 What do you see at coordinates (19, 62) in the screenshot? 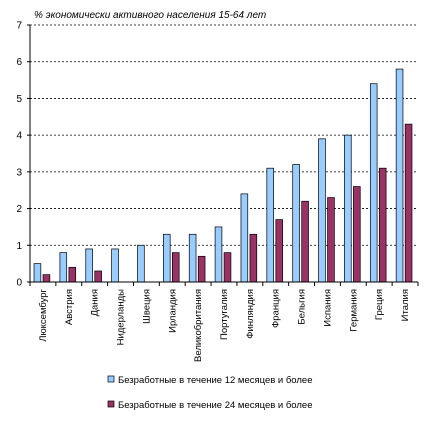
I see `y-tick-label: 6` at bounding box center [19, 62].